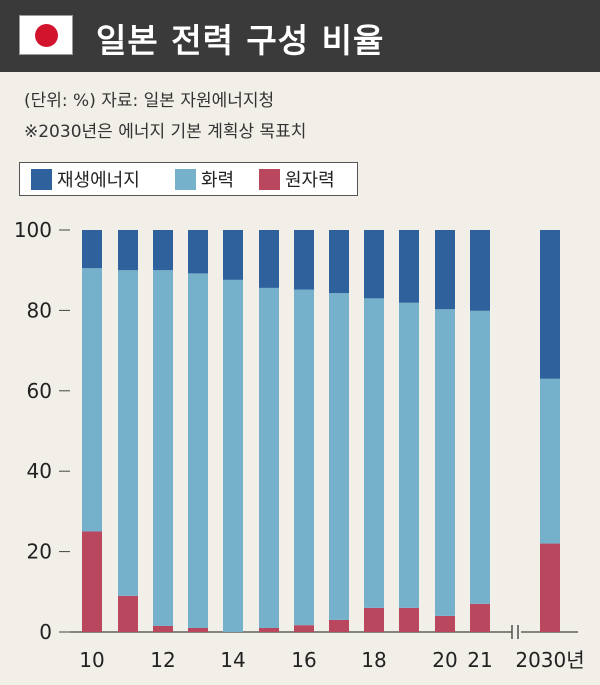  I want to click on legend: 재생에너지 화력 원자력, so click(188, 179).